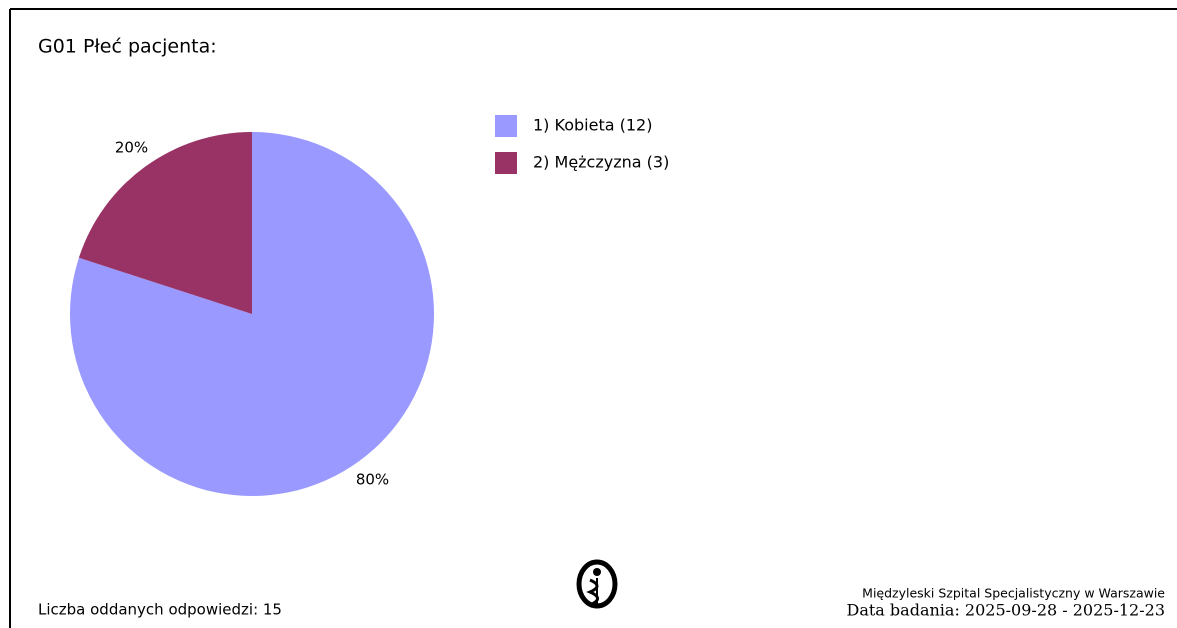 Image resolution: width=1177 pixels, height=628 pixels. Describe the element at coordinates (592, 125) in the screenshot. I see `legend-label: 1) Kobieta (12)` at that location.